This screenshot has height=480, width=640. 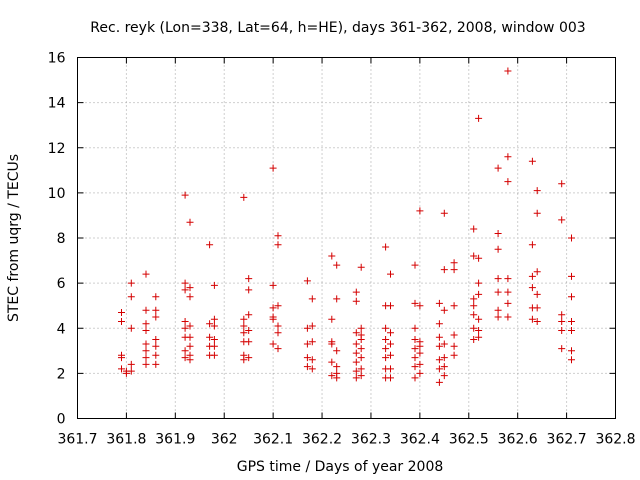 What do you see at coordinates (273, 440) in the screenshot?
I see `x-tick-label: 362.1` at bounding box center [273, 440].